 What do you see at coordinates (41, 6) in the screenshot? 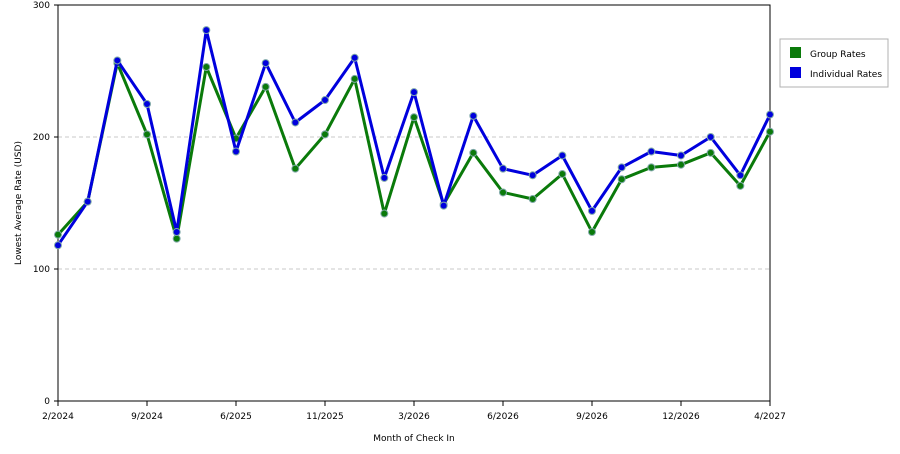
I see `y-tick-label: 300` at bounding box center [41, 6].